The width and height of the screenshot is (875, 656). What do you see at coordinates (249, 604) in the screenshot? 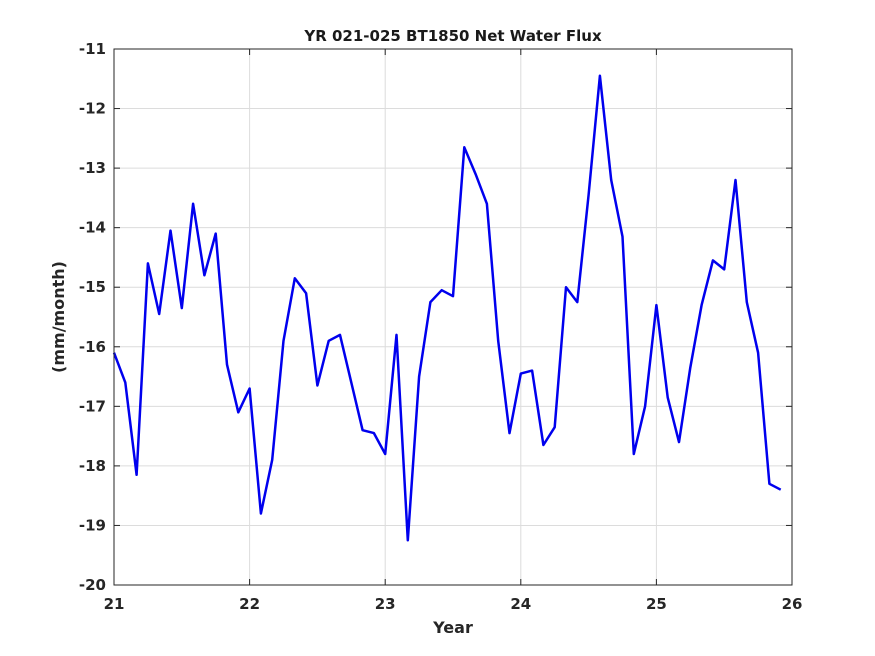
I see `x-tick-label: 22` at bounding box center [249, 604].